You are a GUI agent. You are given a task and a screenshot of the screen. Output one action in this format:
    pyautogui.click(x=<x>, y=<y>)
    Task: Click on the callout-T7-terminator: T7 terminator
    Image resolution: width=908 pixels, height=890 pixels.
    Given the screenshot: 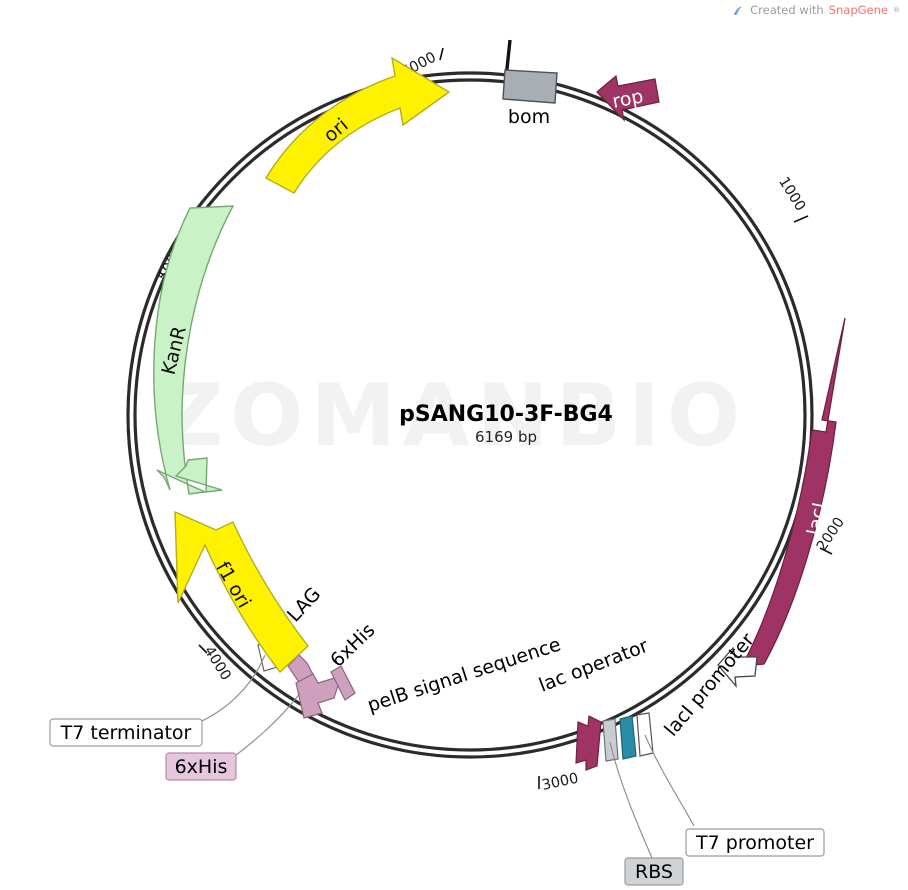 What is the action you would take?
    pyautogui.click(x=126, y=732)
    